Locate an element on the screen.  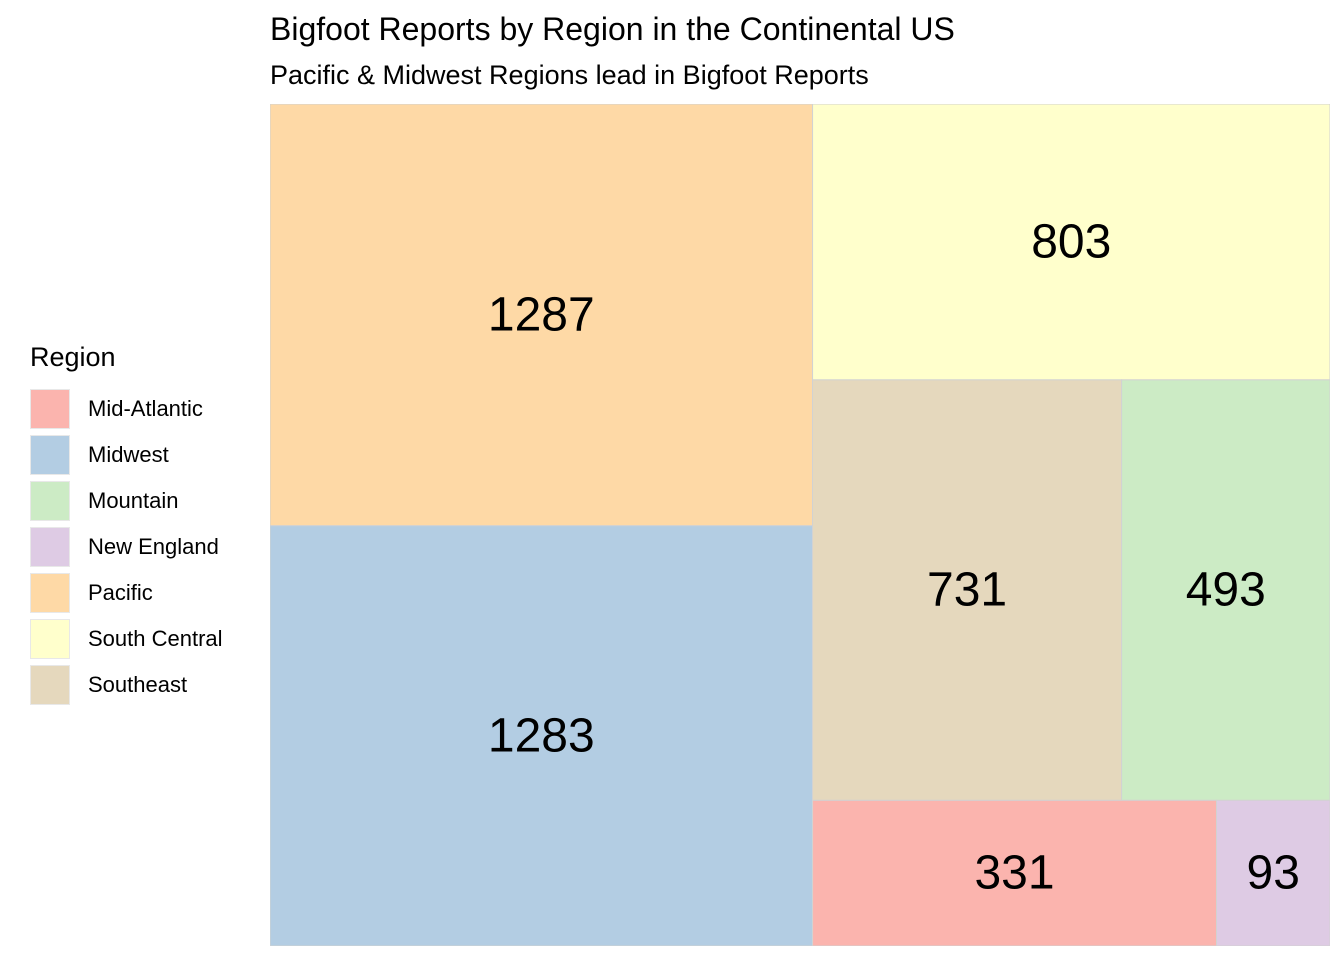
tile-south-central is located at coordinates (1071, 242).